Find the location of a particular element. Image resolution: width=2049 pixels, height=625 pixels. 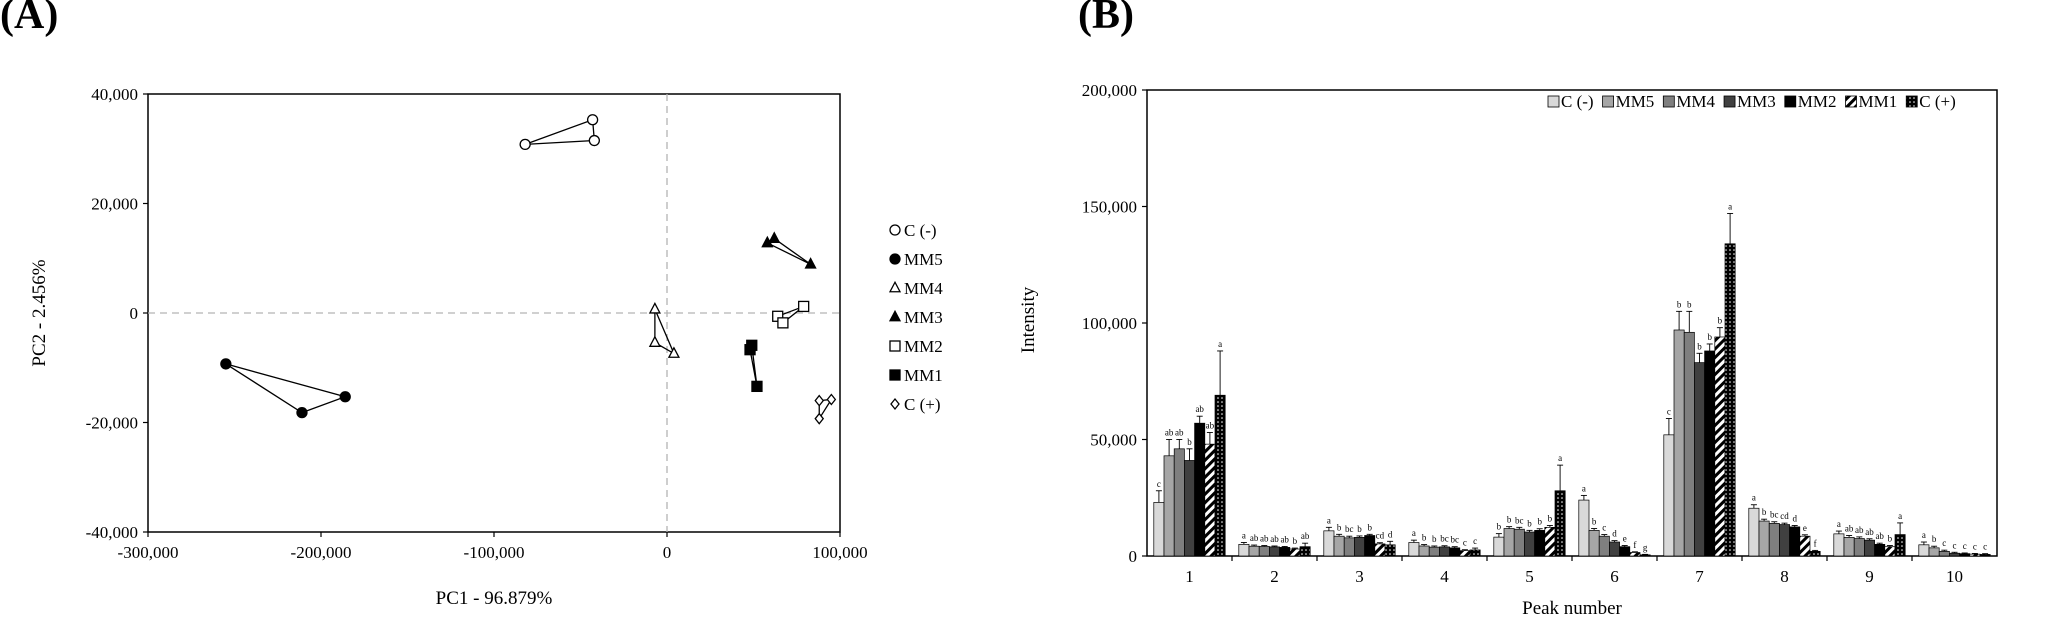

bar-peak5-s6 is located at coordinates (1560, 523).